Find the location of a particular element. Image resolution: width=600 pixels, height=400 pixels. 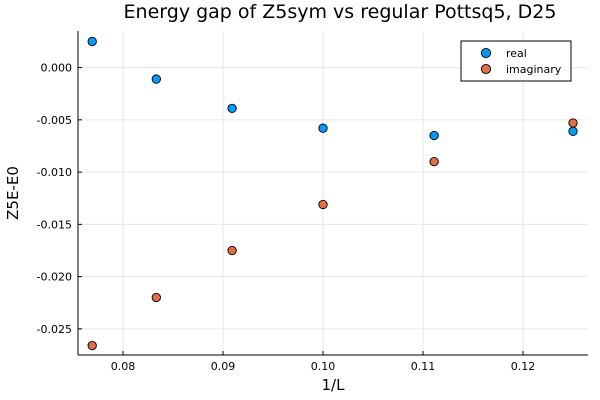

x-tick-label: 0.10 is located at coordinates (323, 366).